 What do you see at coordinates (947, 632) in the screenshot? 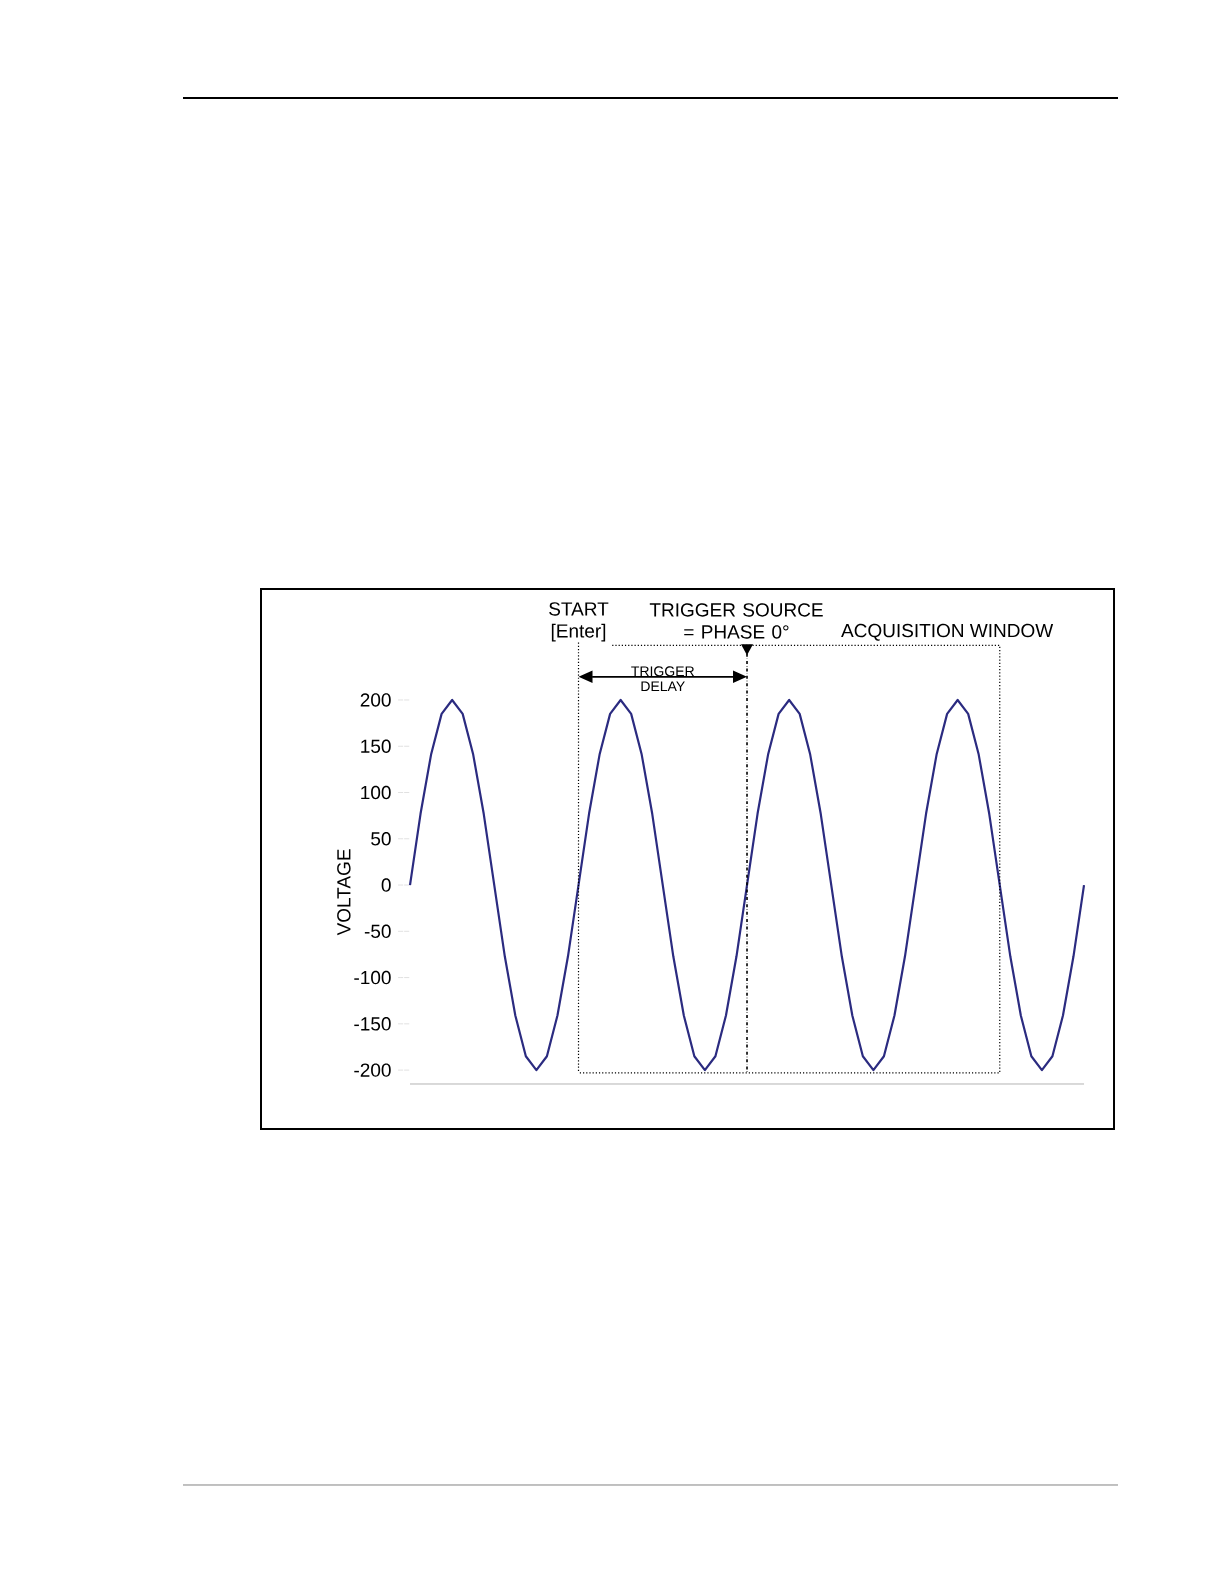
I see `text: ACQUISITION WINDOW` at bounding box center [947, 632].